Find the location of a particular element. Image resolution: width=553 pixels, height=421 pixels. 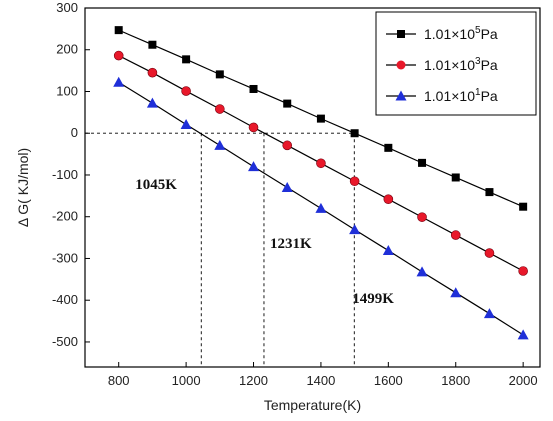

annotation-label: 1045K is located at coordinates (156, 185).